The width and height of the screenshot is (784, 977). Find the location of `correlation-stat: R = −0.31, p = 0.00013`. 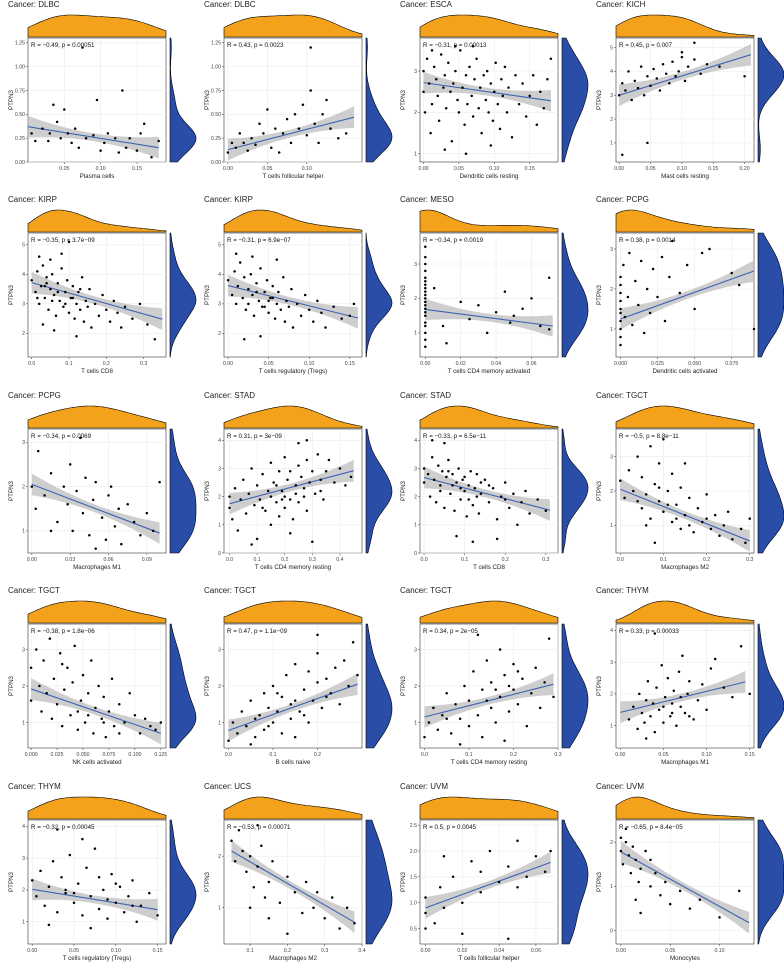

correlation-stat: R = −0.31, p = 0.00013 is located at coordinates (455, 45).